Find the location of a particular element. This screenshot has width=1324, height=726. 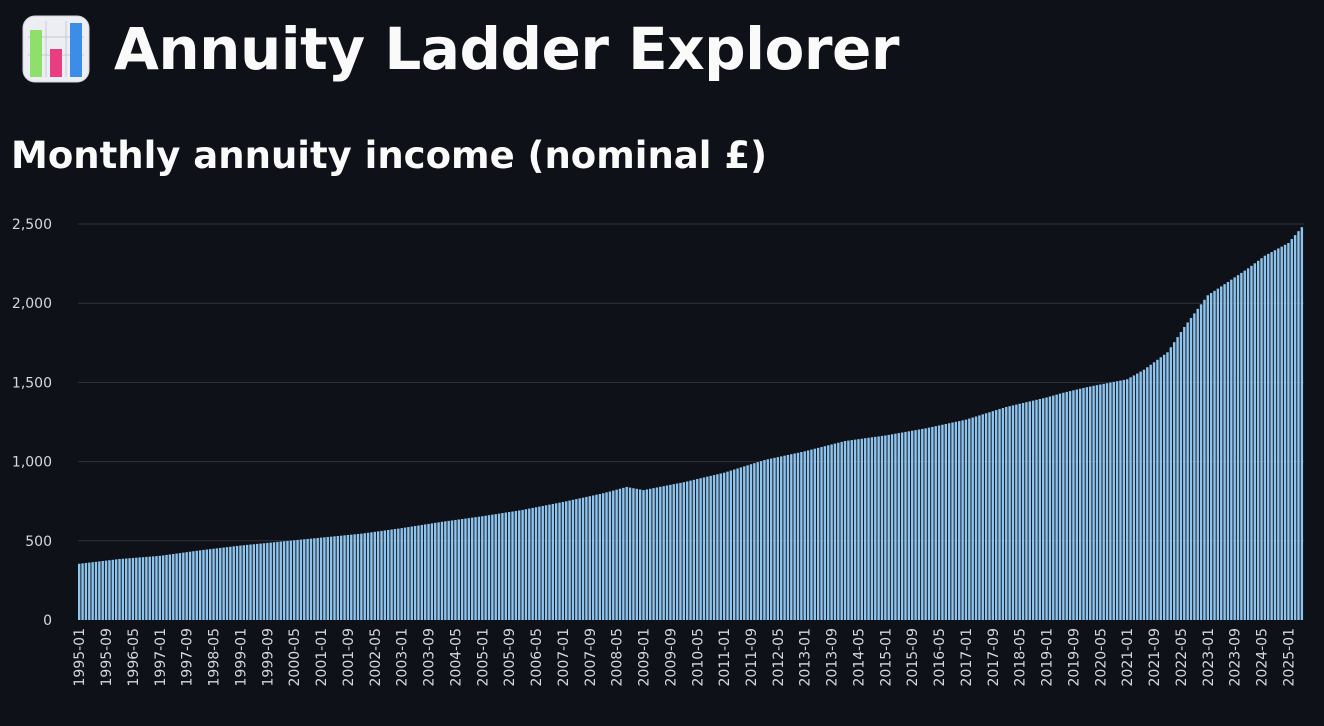

x-tick-label: 2019-01 is located at coordinates (1048, 657).